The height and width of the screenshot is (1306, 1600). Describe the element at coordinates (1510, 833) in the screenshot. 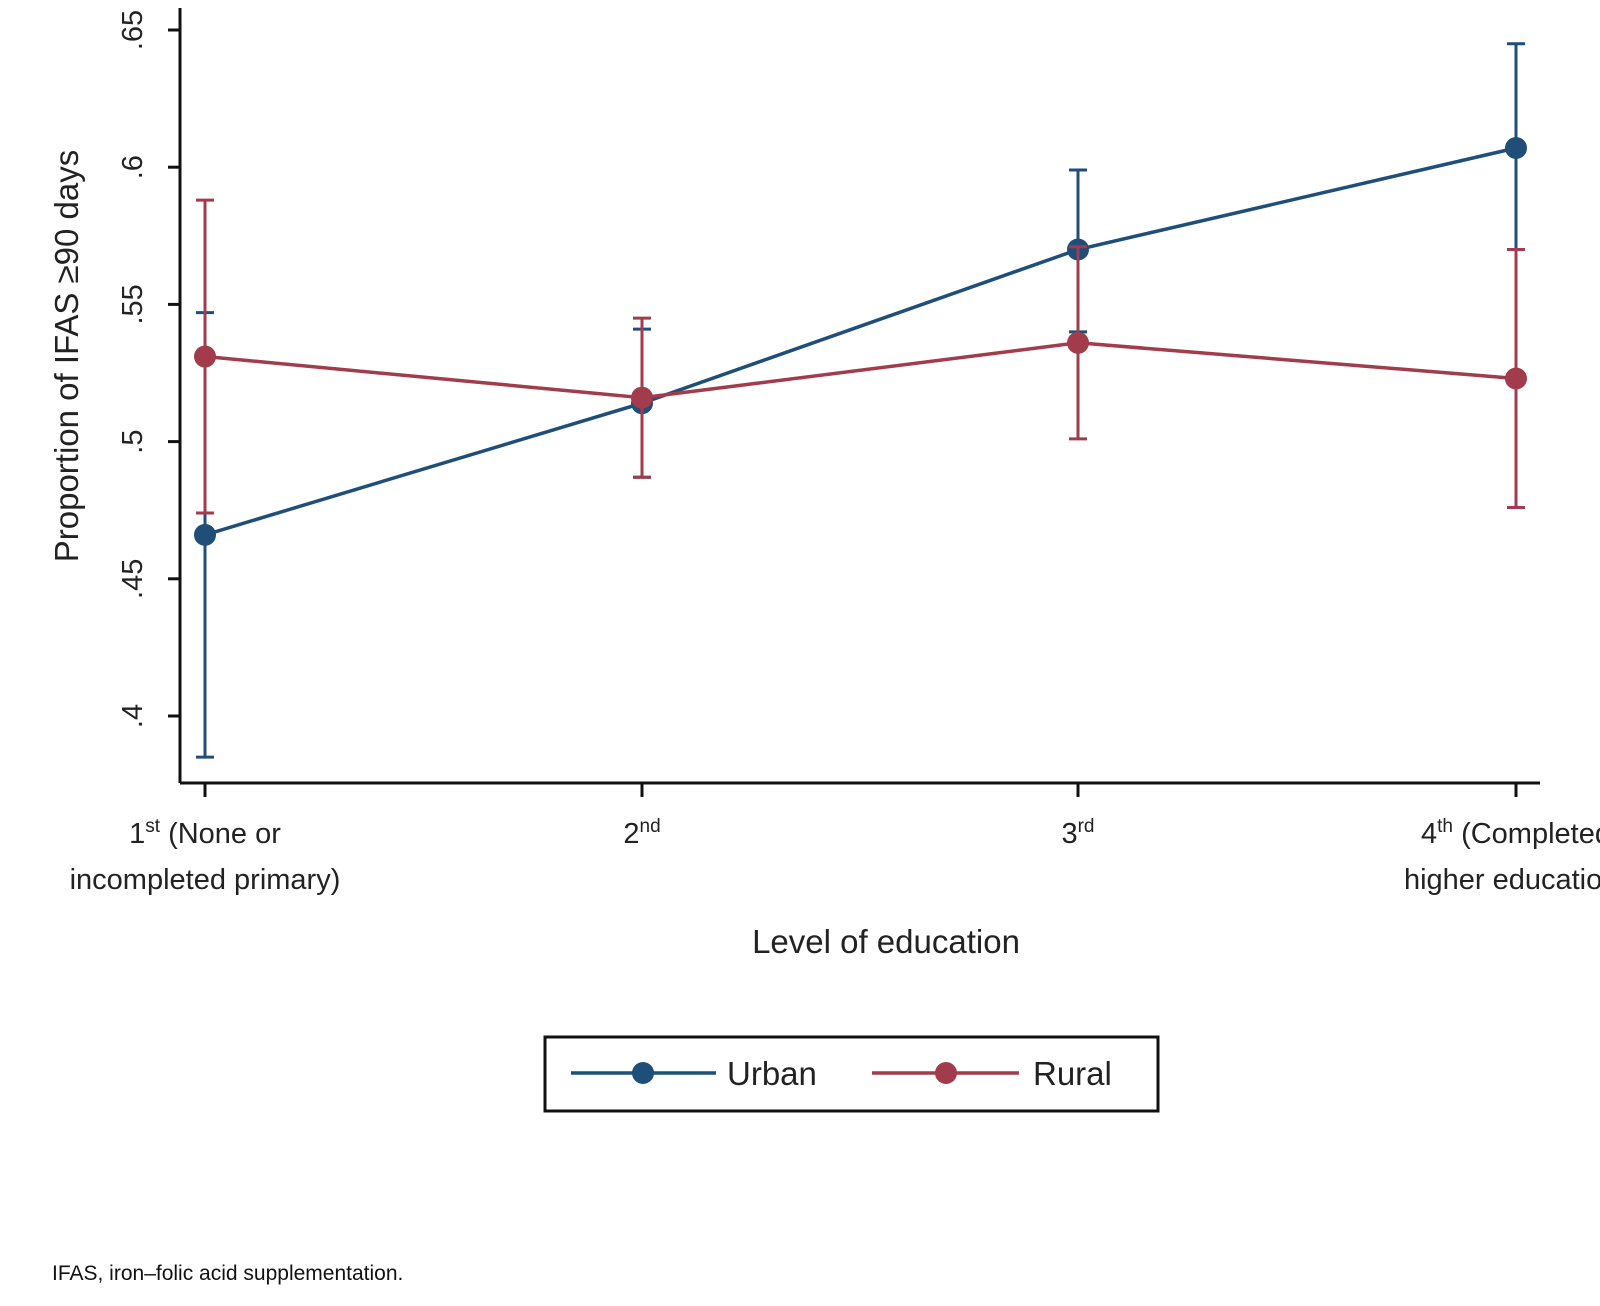

I see `x-tick-label: 4th (Completed` at that location.